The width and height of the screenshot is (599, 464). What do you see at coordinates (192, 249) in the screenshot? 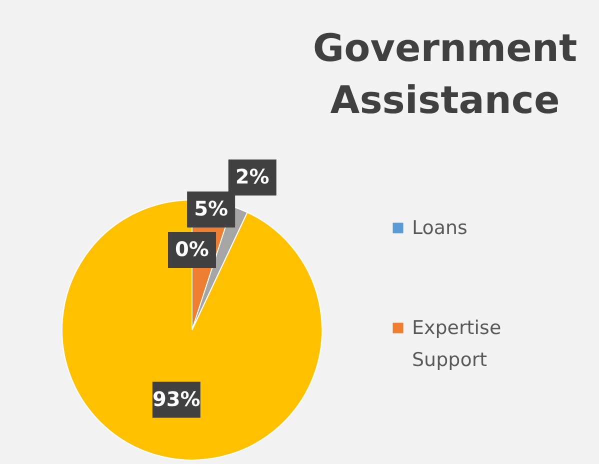
I see `text: 0%` at bounding box center [192, 249].